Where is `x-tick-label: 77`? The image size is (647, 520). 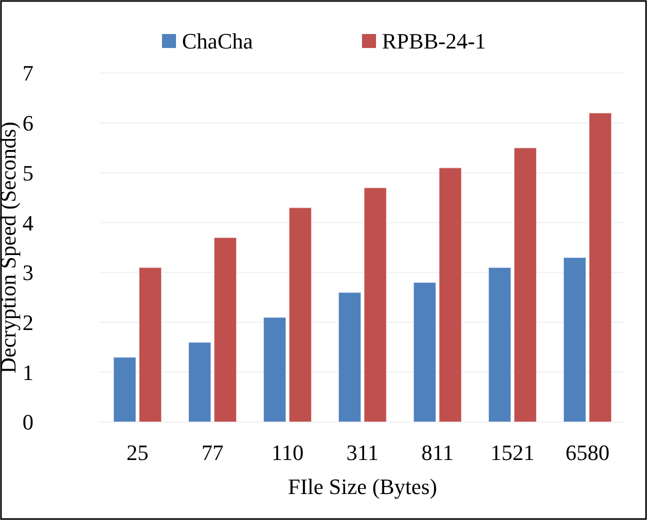 x-tick-label: 77 is located at coordinates (213, 452).